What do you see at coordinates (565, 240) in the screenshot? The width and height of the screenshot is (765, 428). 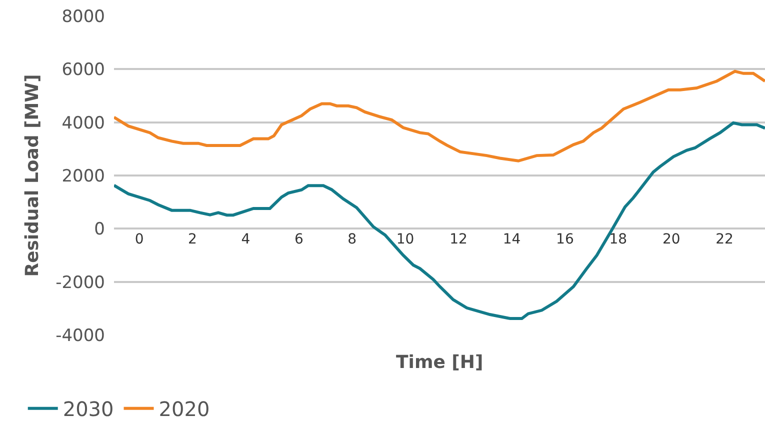 I see `x-tick-label: 16` at bounding box center [565, 240].